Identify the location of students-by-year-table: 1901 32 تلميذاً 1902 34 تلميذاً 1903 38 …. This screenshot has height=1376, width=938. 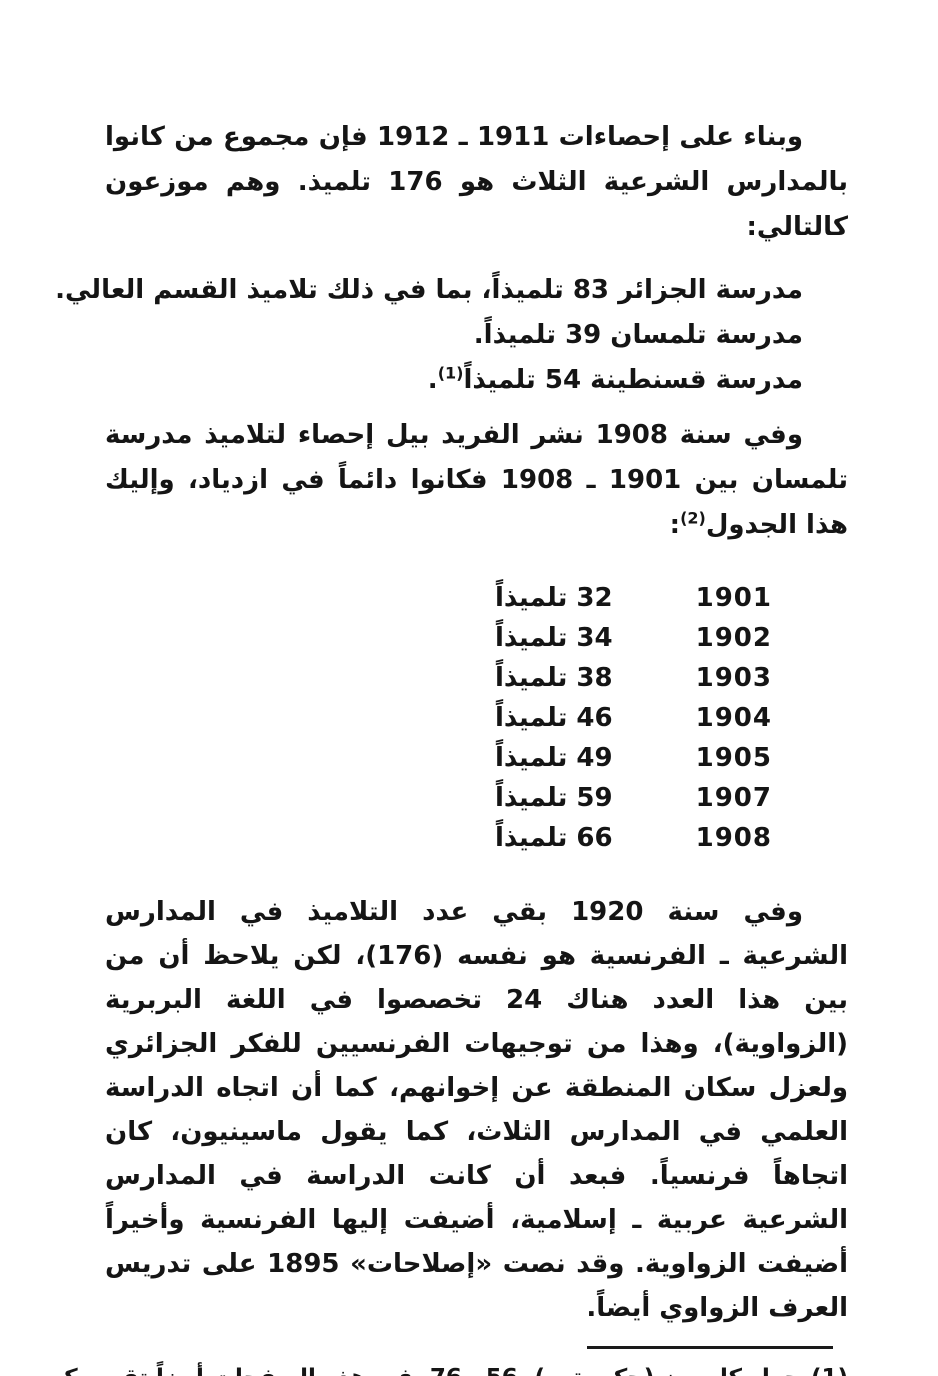
(633, 718).